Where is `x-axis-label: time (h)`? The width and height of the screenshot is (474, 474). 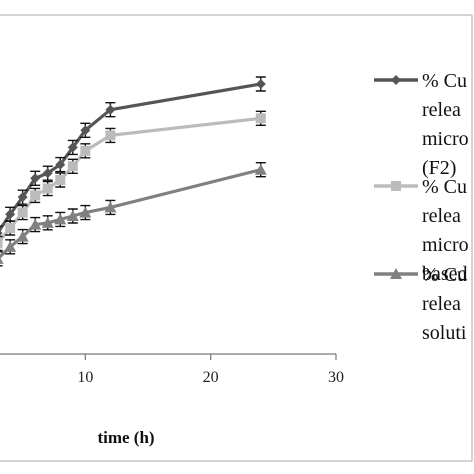
x-axis-label: time (h) is located at coordinates (125, 437).